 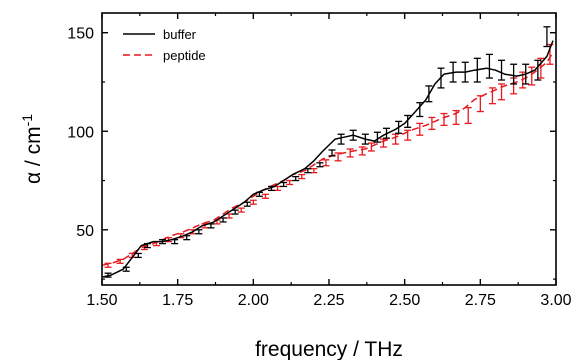 What do you see at coordinates (253, 300) in the screenshot?
I see `x-tick-label: 2.00` at bounding box center [253, 300].